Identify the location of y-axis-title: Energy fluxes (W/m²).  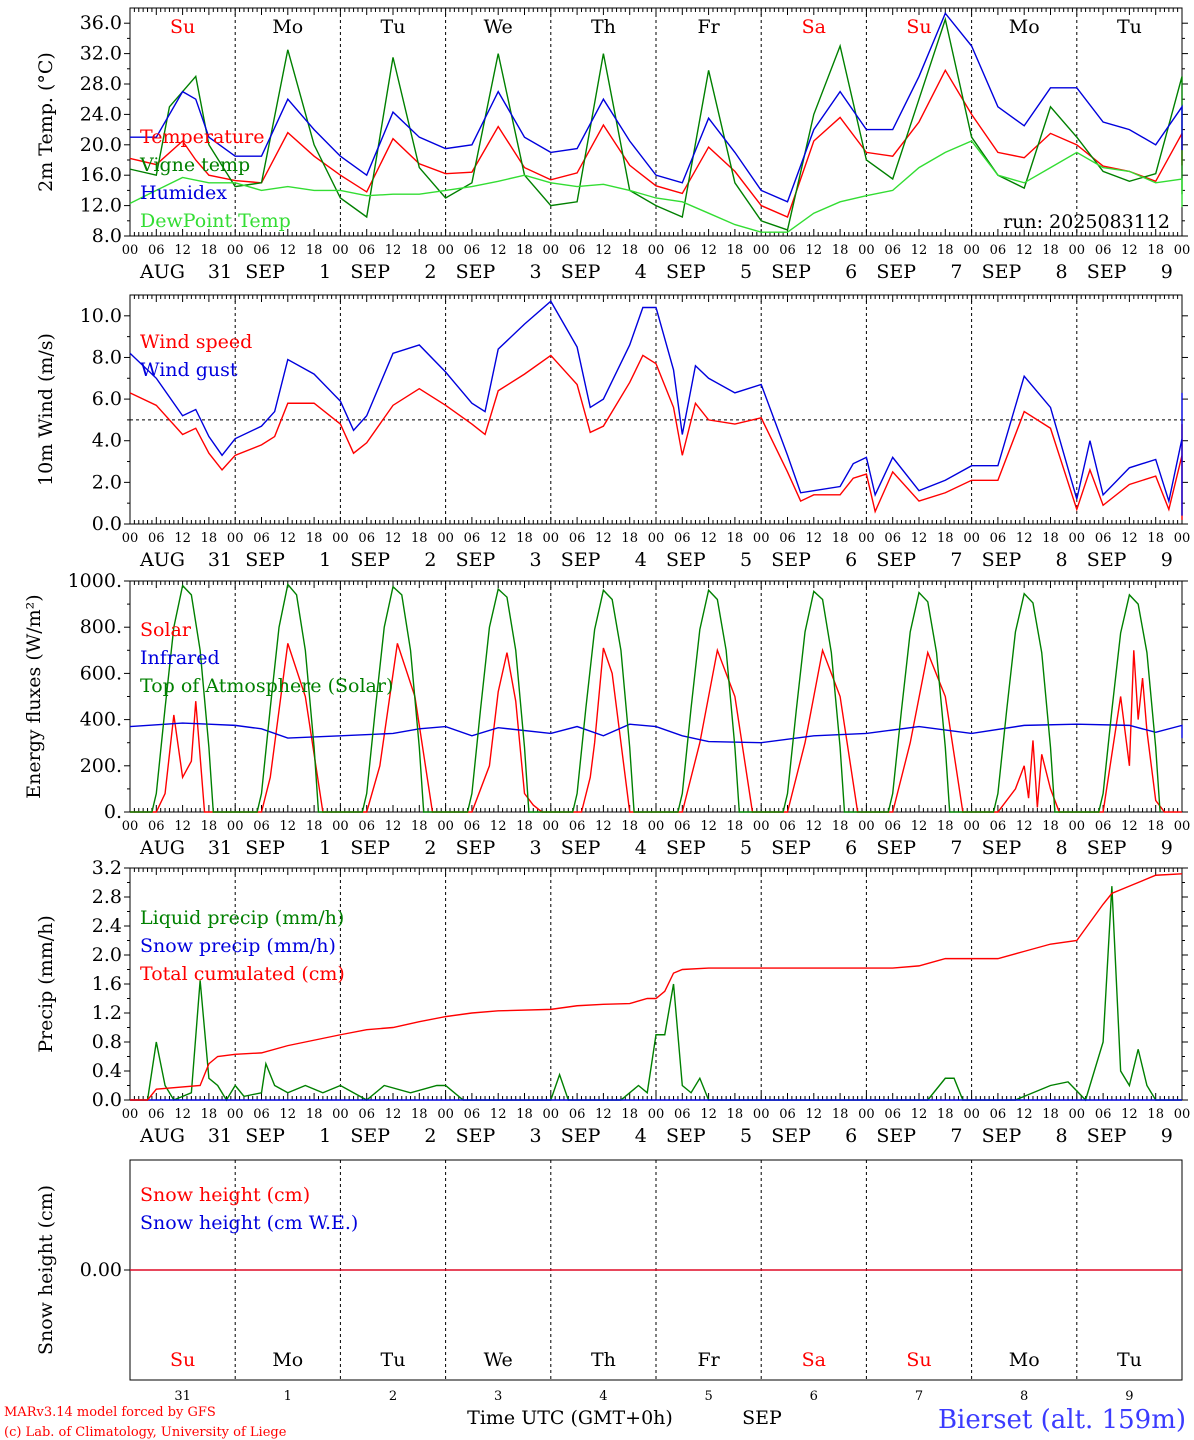
(34, 696).